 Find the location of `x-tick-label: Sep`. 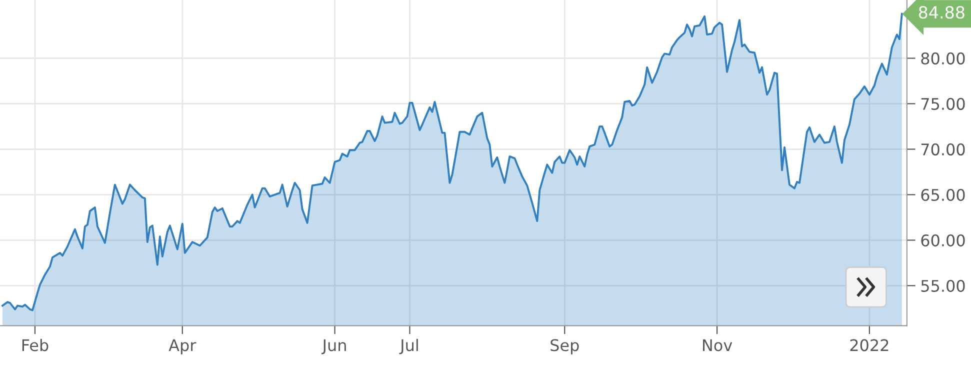

x-tick-label: Sep is located at coordinates (564, 346).